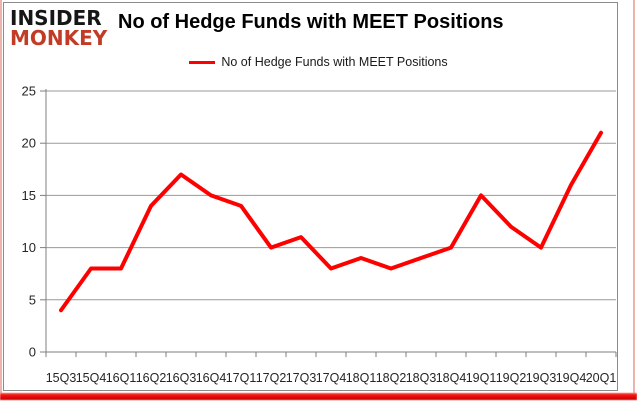  I want to click on legend-series-label: No of Hedge Funds with MEET Positions, so click(334, 62).